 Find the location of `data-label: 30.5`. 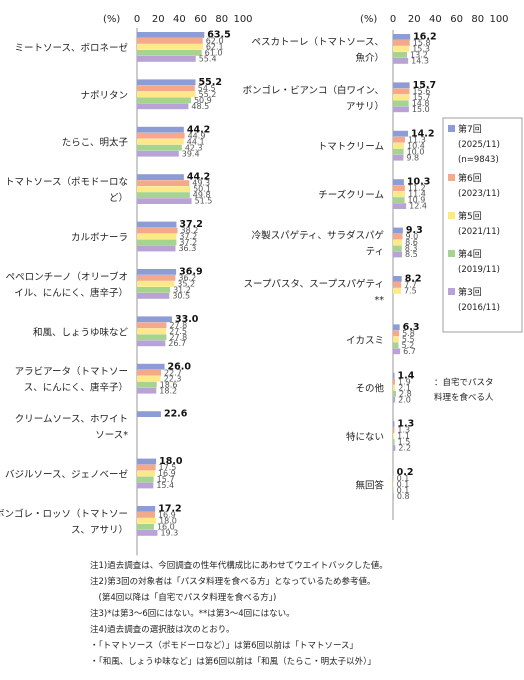

data-label: 30.5 is located at coordinates (181, 296).